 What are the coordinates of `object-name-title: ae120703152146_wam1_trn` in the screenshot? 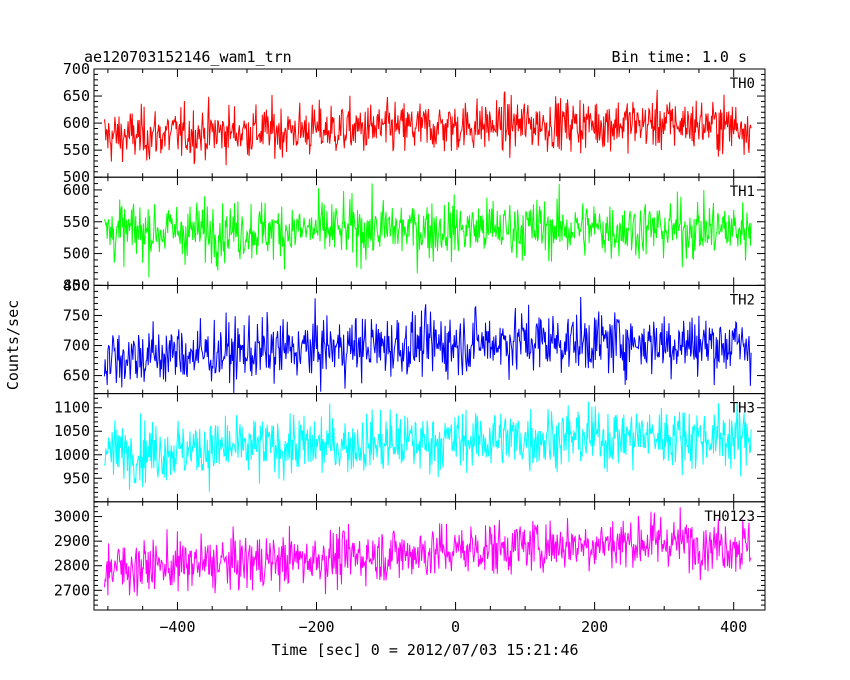 It's located at (188, 57).